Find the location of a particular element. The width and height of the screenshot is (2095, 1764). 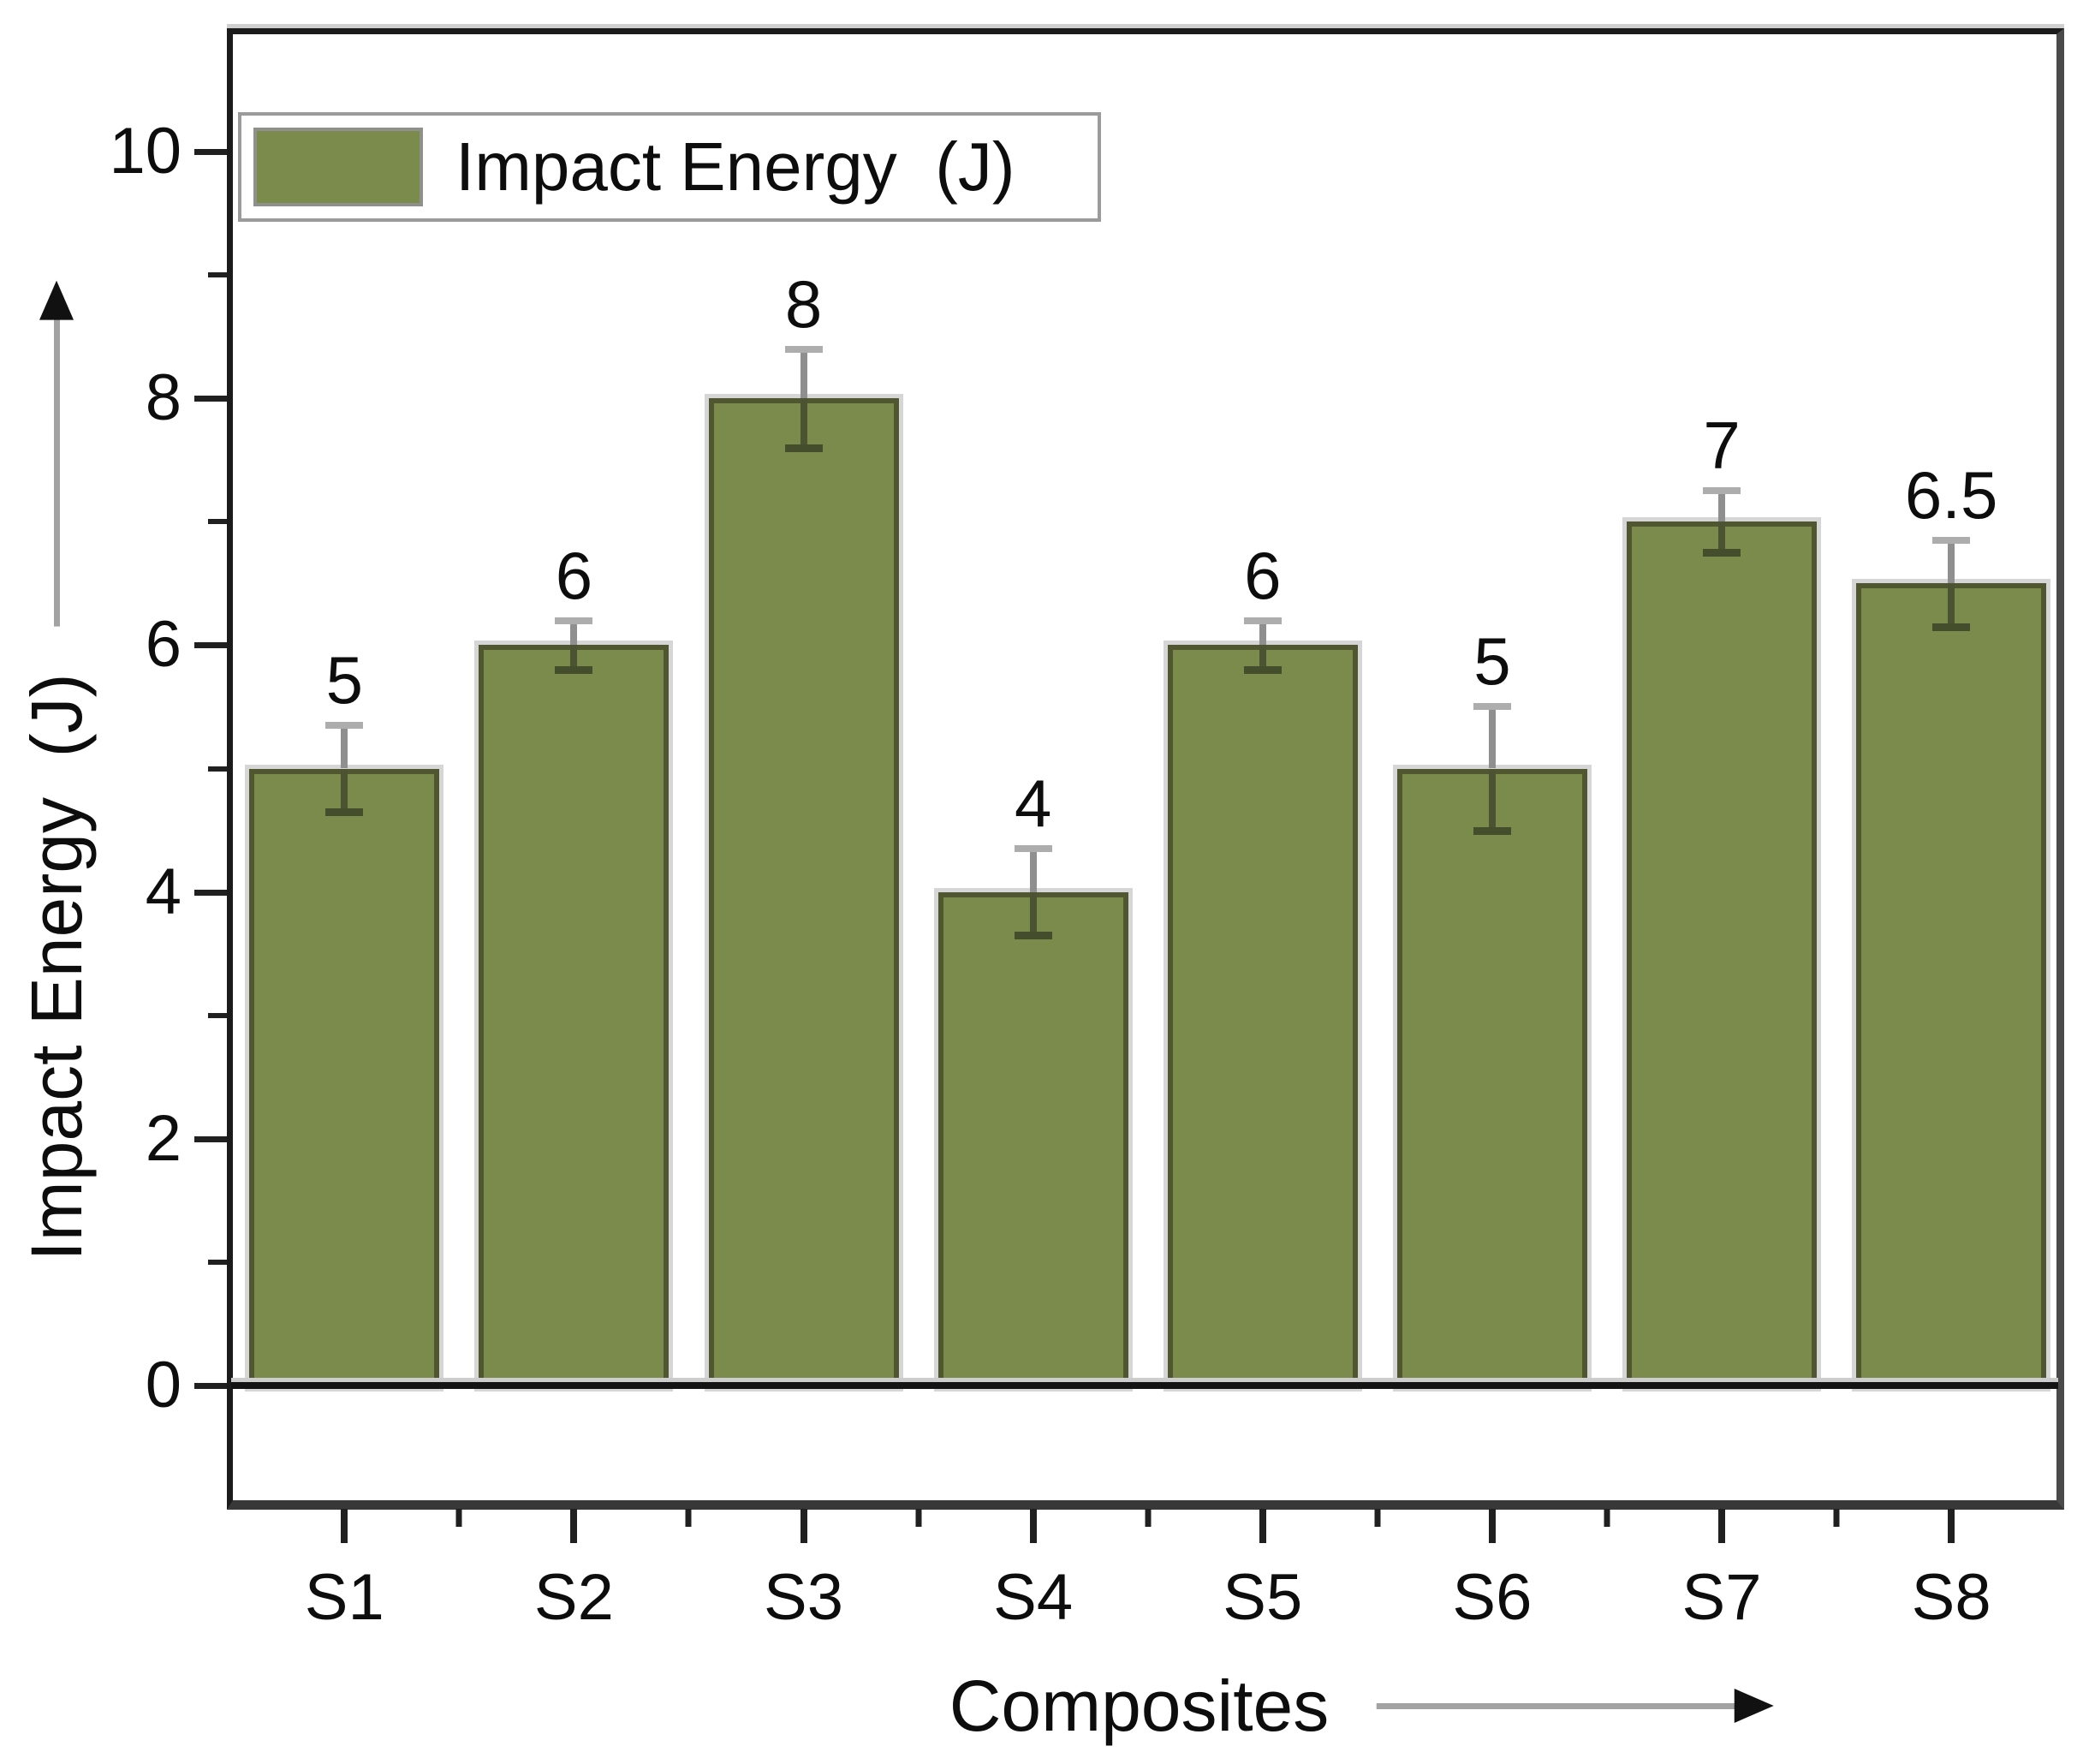

legend-swatch is located at coordinates (338, 167).